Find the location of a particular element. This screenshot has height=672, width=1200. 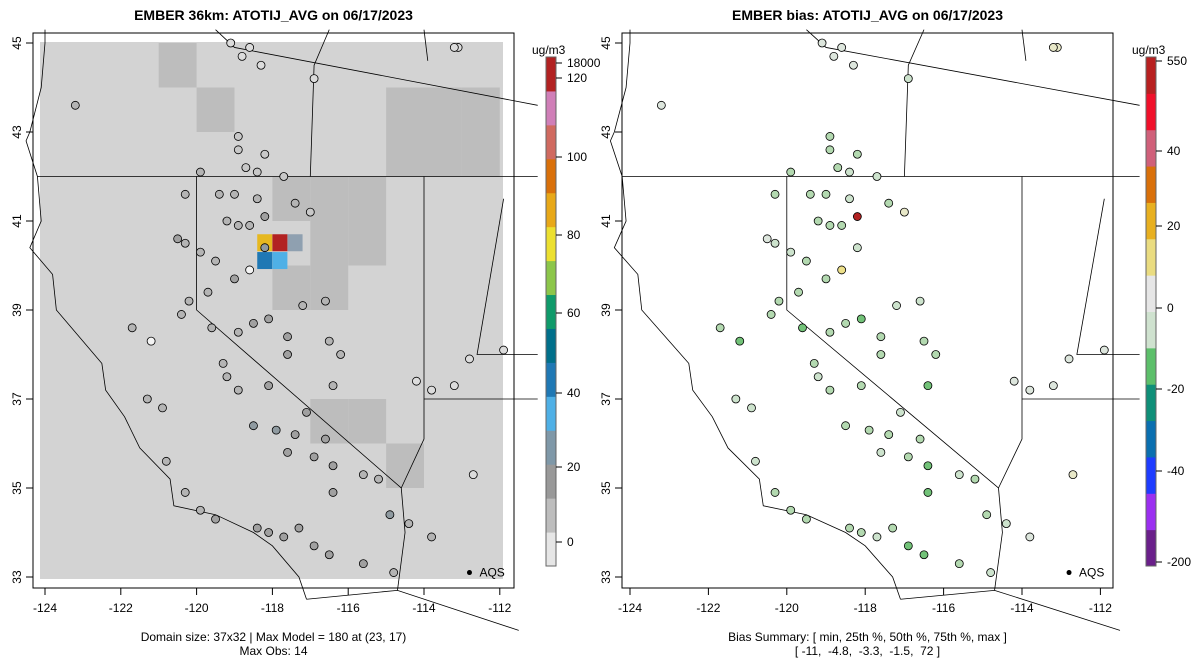

colorbar-tick-label: 80 is located at coordinates (574, 235).